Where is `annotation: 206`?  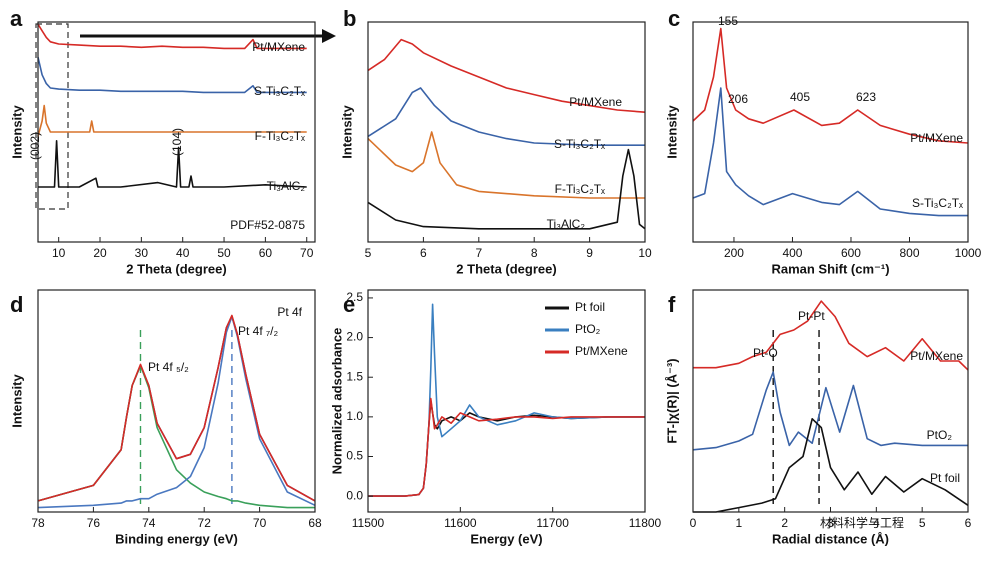
annotation: 206 is located at coordinates (738, 99).